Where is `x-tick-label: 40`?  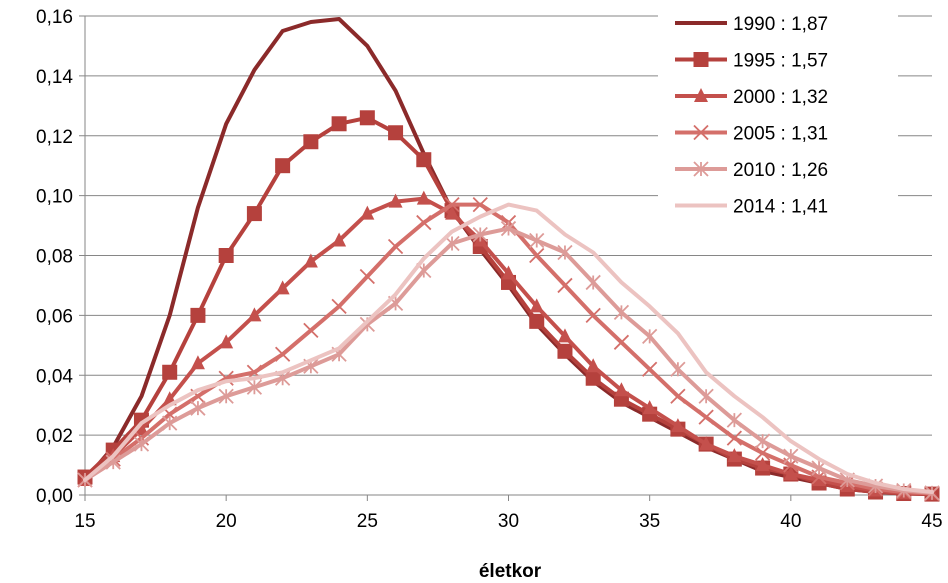
x-tick-label: 40 is located at coordinates (790, 521).